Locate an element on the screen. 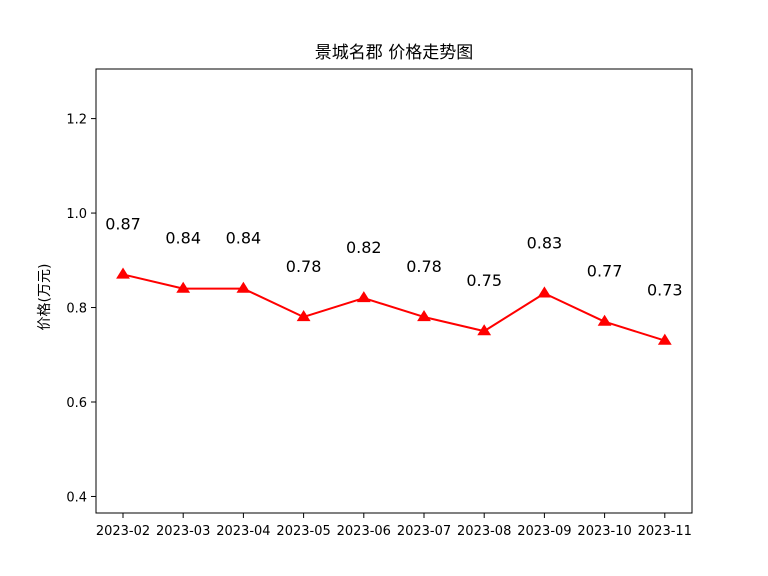  x-tick-label: 2023-04 is located at coordinates (243, 531).